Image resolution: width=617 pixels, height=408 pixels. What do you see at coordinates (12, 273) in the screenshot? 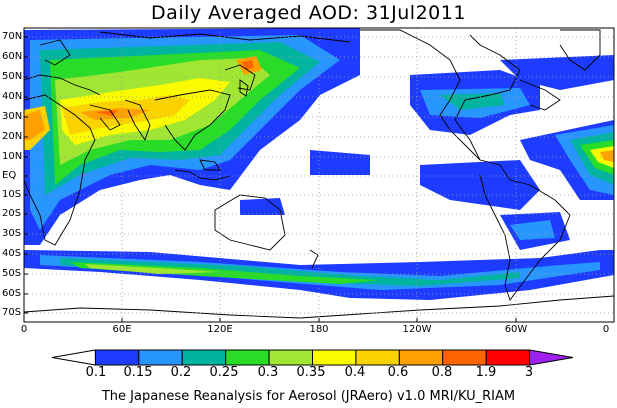
I see `lat-label-50s: 50S` at bounding box center [12, 273].